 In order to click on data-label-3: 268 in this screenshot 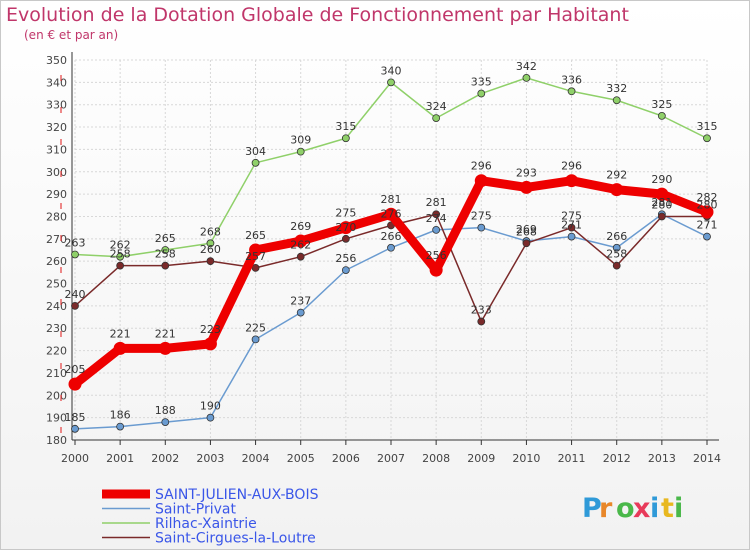, I will do `click(526, 231)`.